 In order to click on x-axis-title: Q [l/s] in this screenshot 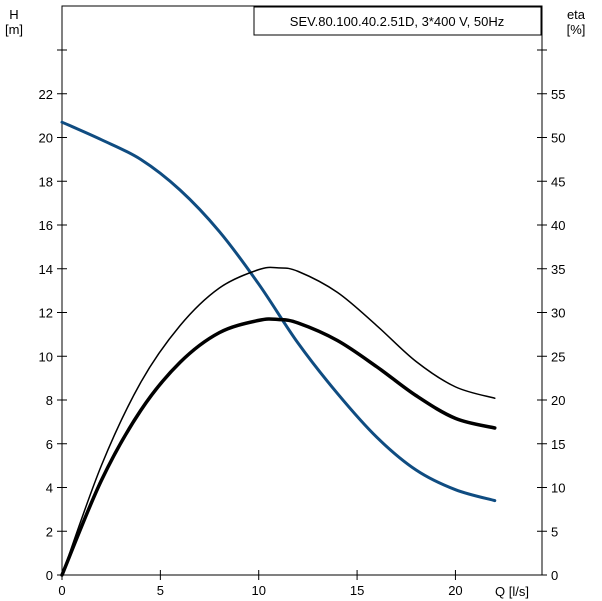, I will do `click(512, 591)`.